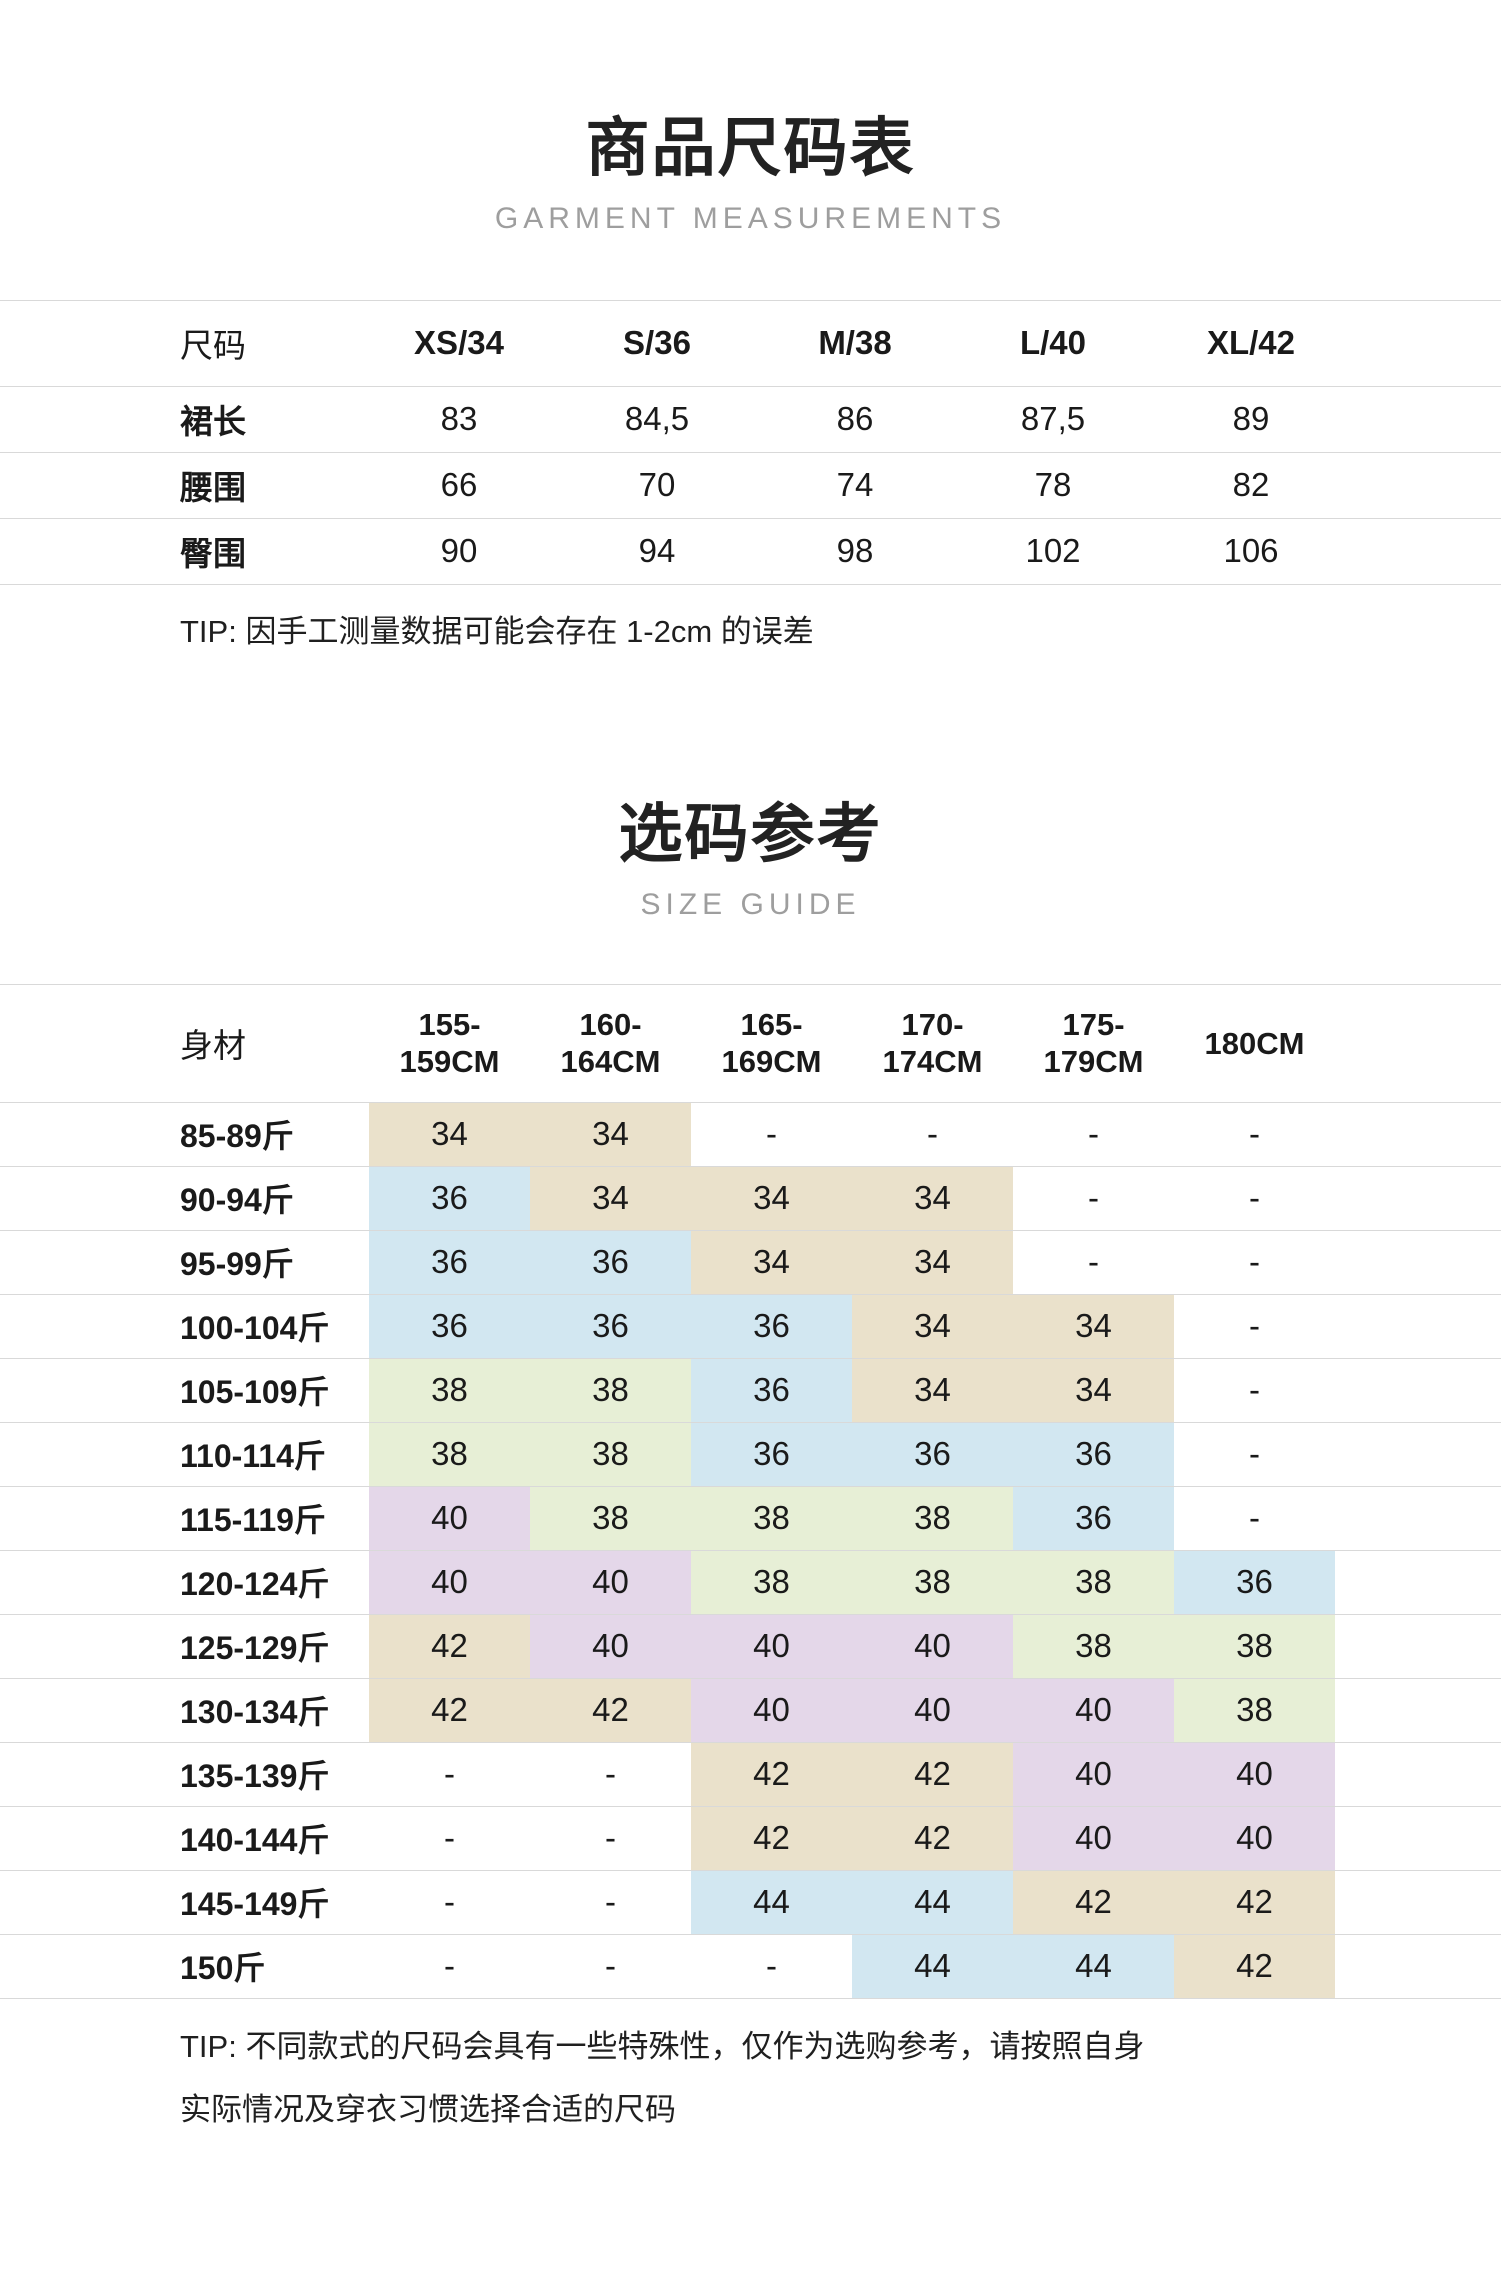  Describe the element at coordinates (750, 904) in the screenshot. I see `size-guide-subtitle: SIZE GUIDE` at that location.